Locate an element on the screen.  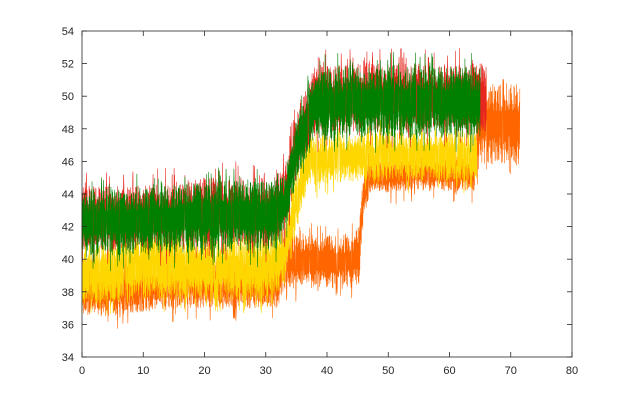
y-tick-label: 40 is located at coordinates (68, 260).